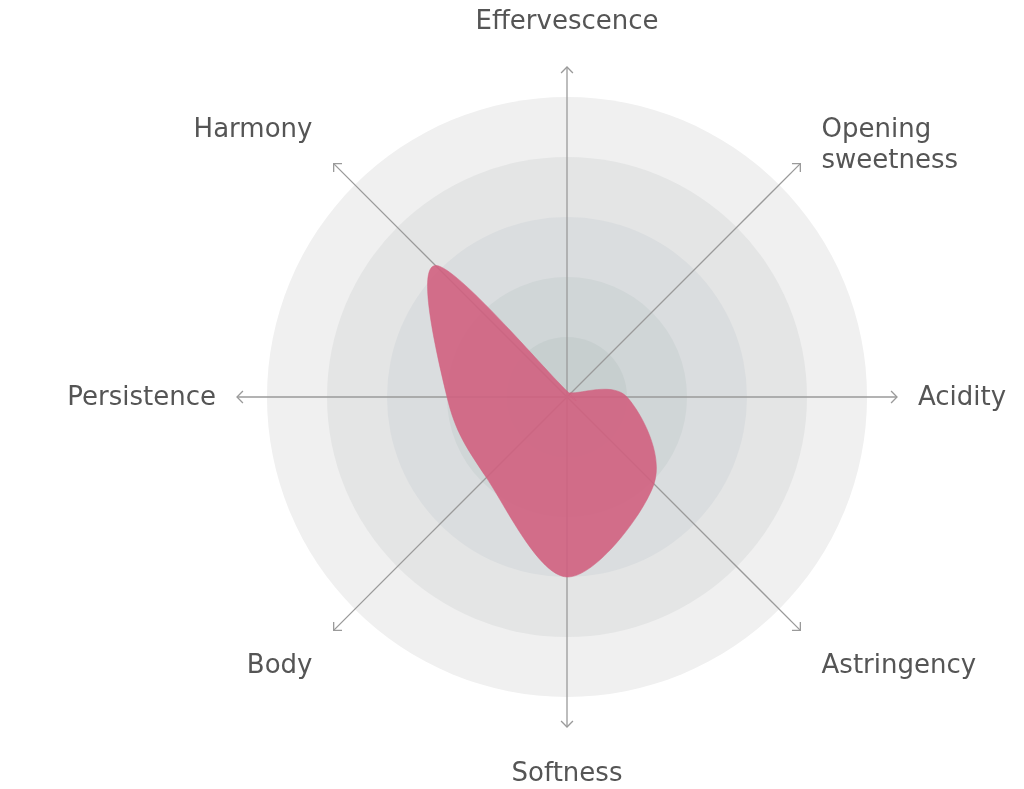 The height and width of the screenshot is (789, 1024). What do you see at coordinates (567, 20) in the screenshot?
I see `spoke-label: Effervescence` at bounding box center [567, 20].